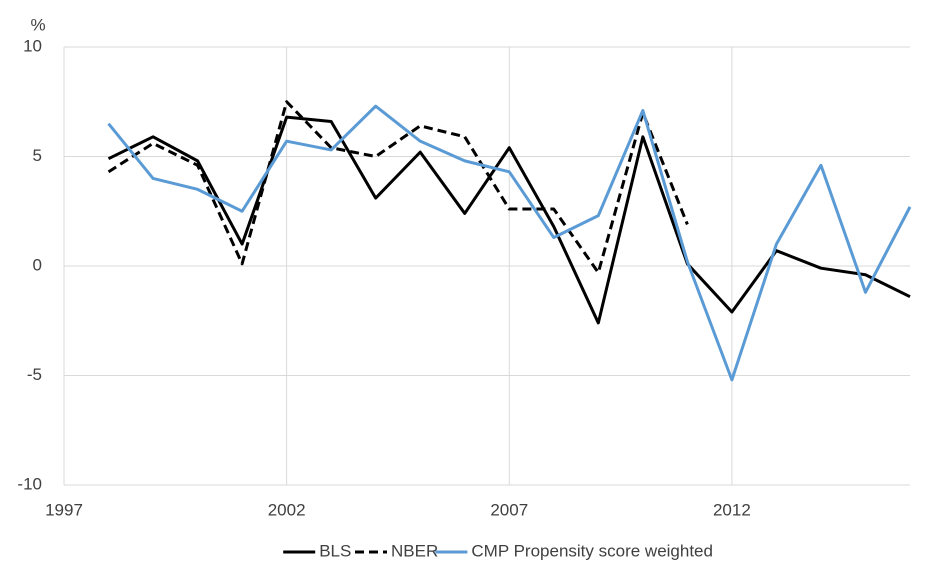 The width and height of the screenshot is (931, 577). Describe the element at coordinates (37, 24) in the screenshot. I see `y-unit: %` at that location.